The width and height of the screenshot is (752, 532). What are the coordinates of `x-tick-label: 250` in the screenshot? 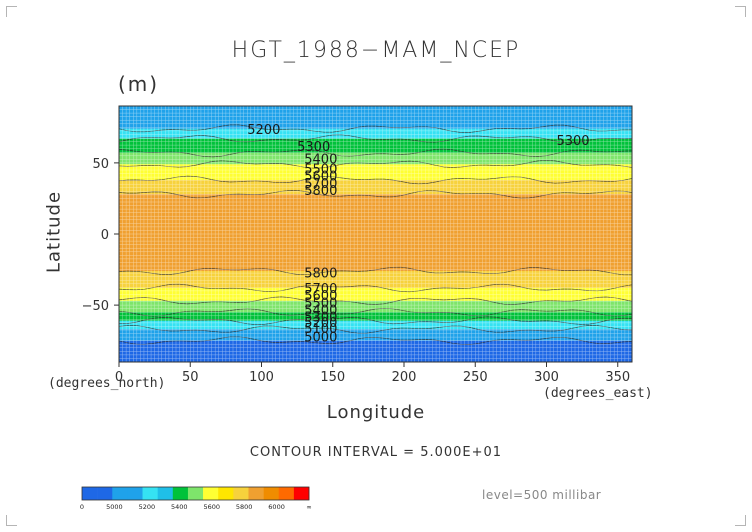 It's located at (475, 377).